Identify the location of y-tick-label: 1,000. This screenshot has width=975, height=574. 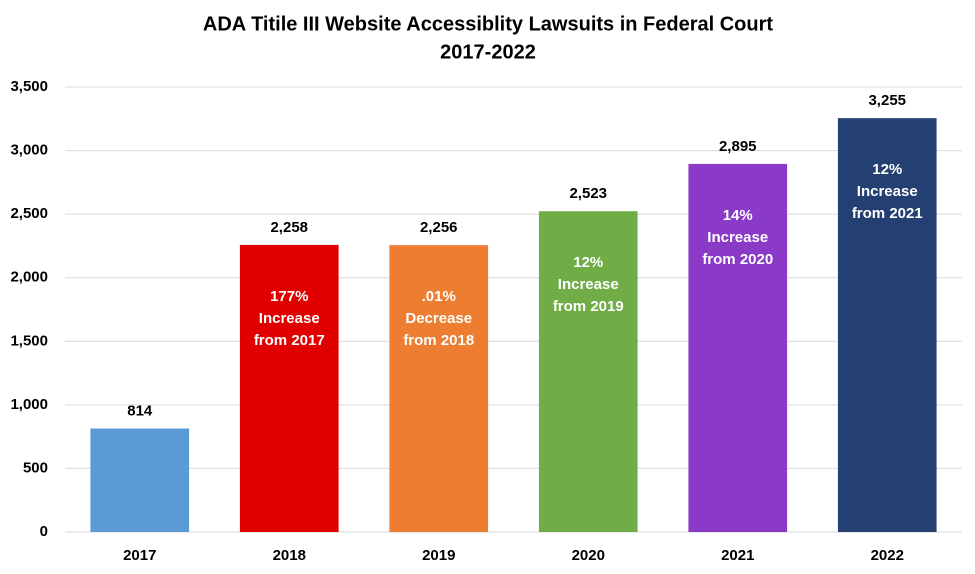
(29, 404).